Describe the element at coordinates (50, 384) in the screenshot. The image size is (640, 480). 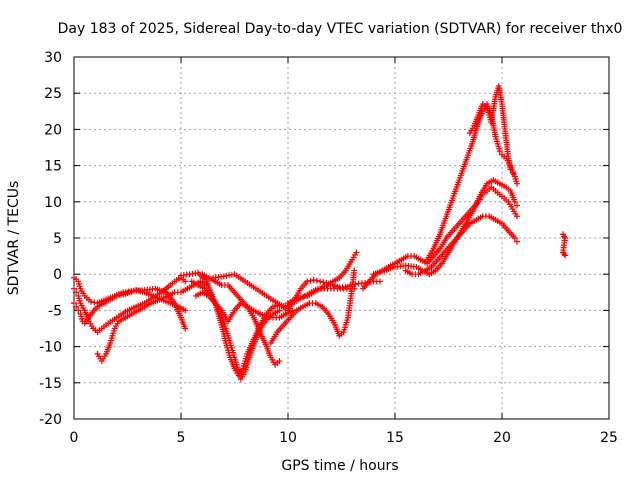
I see `y-tick-label: -15` at that location.